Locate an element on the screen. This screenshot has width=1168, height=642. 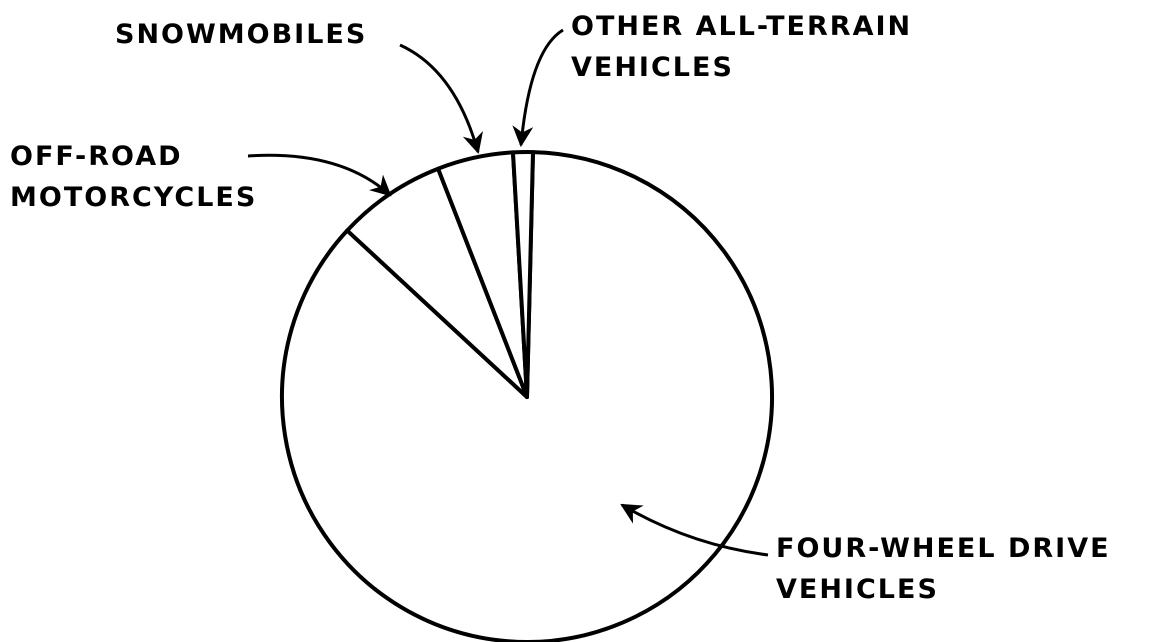
slice-label: OFF-ROAD MOTORCYCLES is located at coordinates (134, 177).